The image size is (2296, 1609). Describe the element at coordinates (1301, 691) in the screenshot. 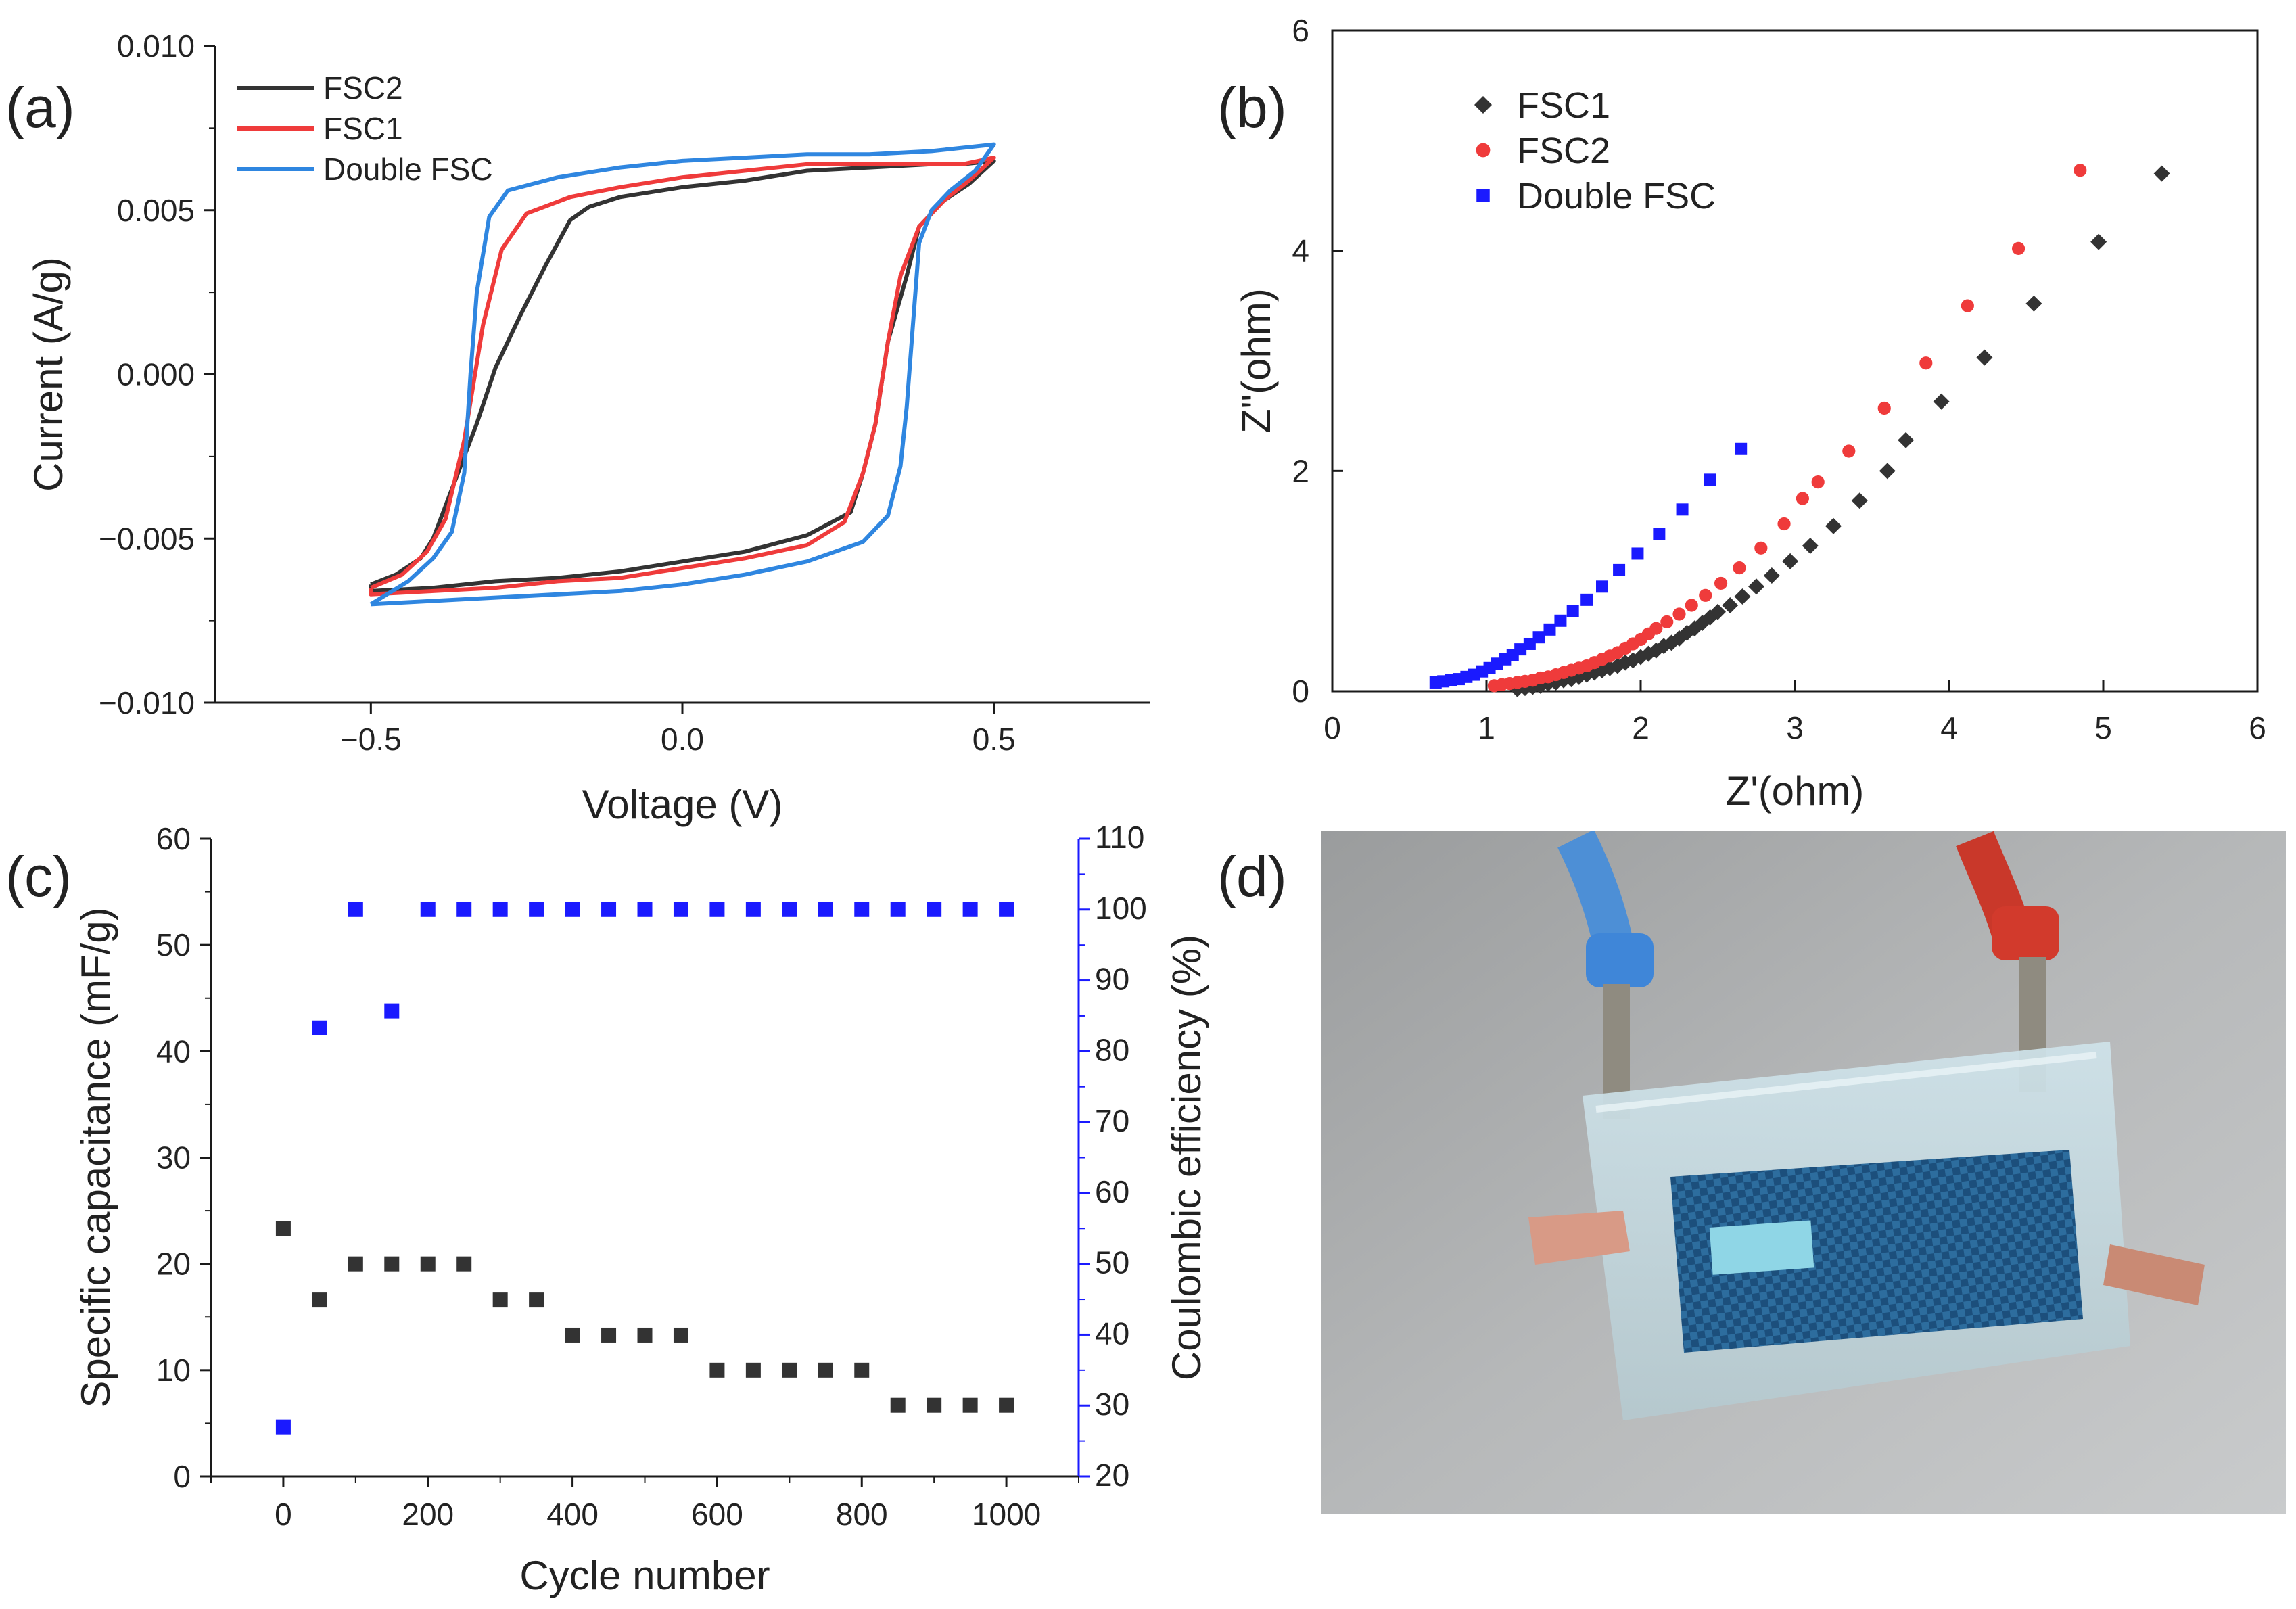

I see `y-tick-label: 0` at that location.